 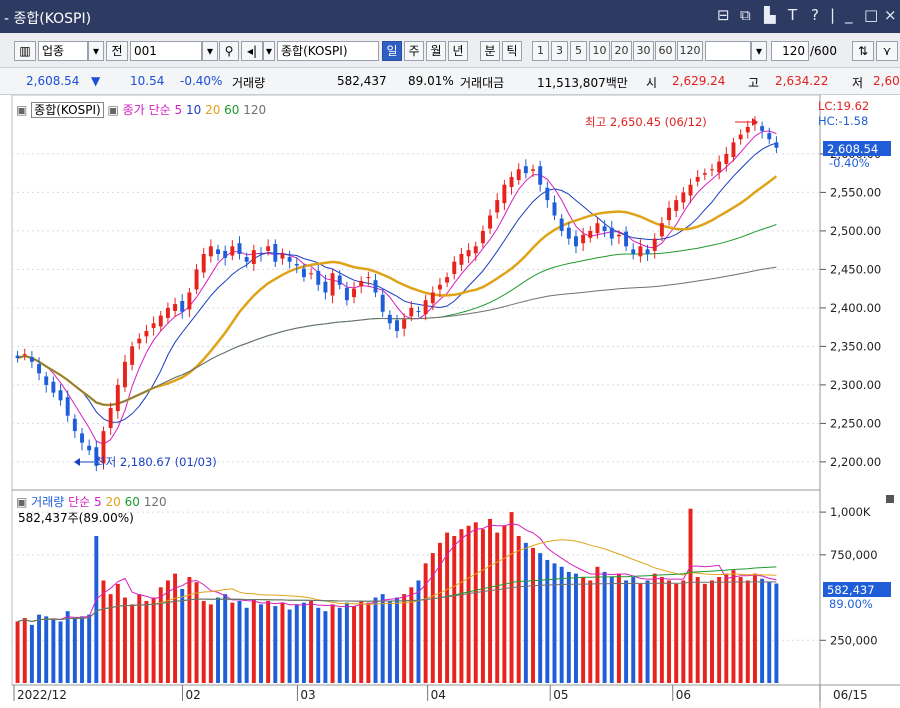 I want to click on close-icon: ×, so click(x=890, y=15).